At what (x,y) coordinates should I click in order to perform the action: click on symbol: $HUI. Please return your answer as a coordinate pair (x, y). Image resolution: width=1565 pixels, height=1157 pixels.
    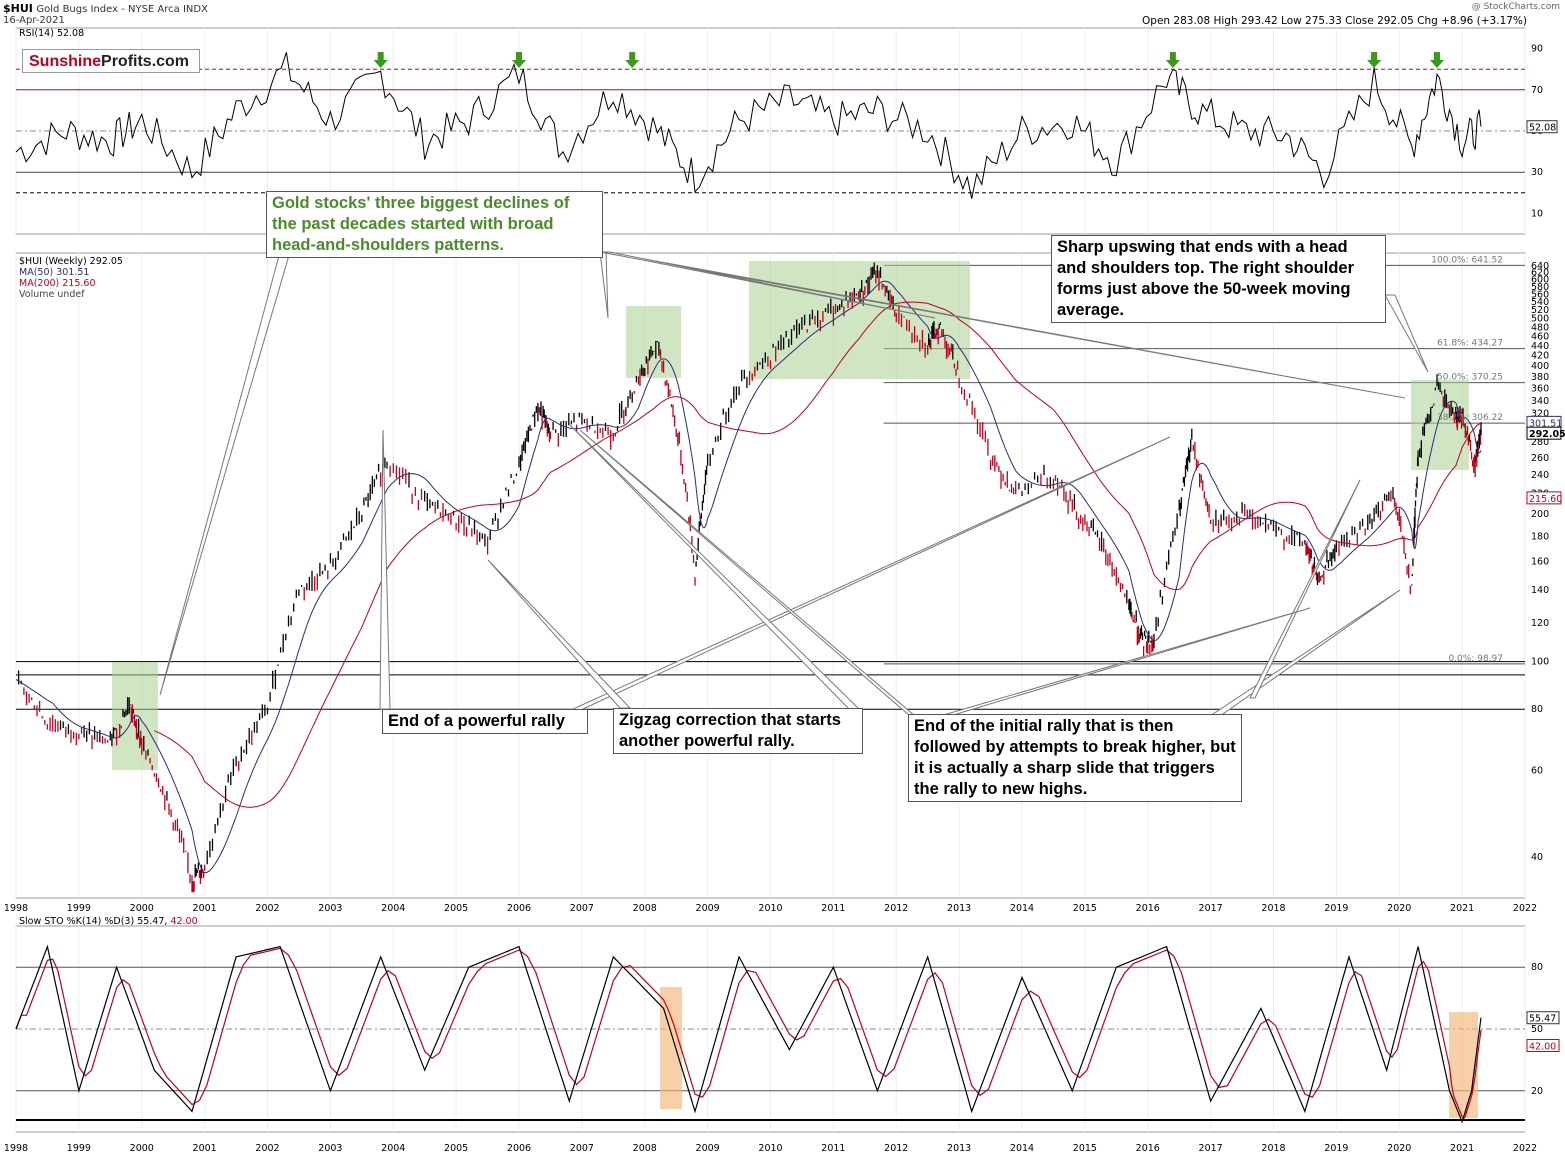
    Looking at the image, I should click on (18, 8).